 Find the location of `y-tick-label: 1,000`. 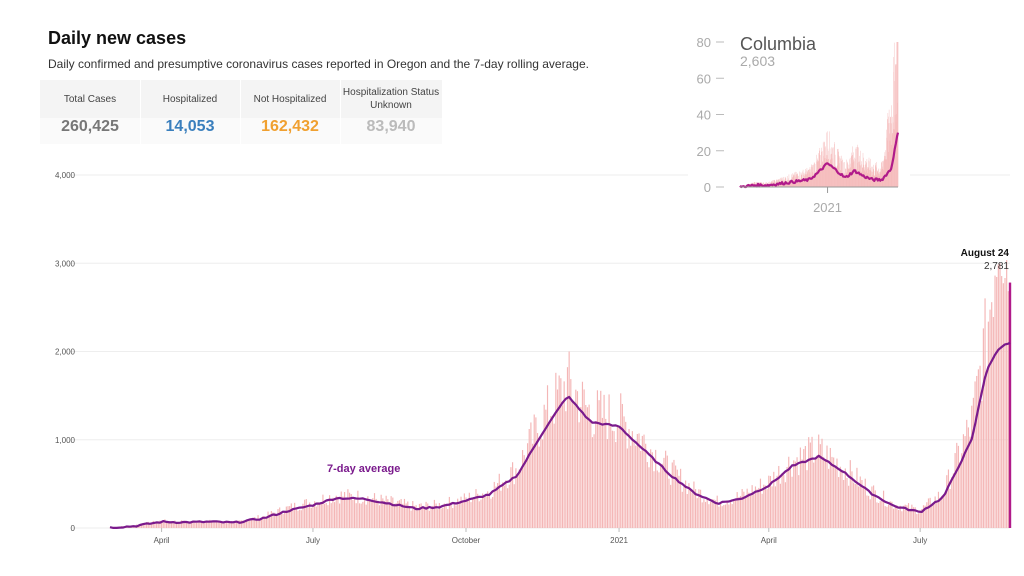

y-tick-label: 1,000 is located at coordinates (65, 440).